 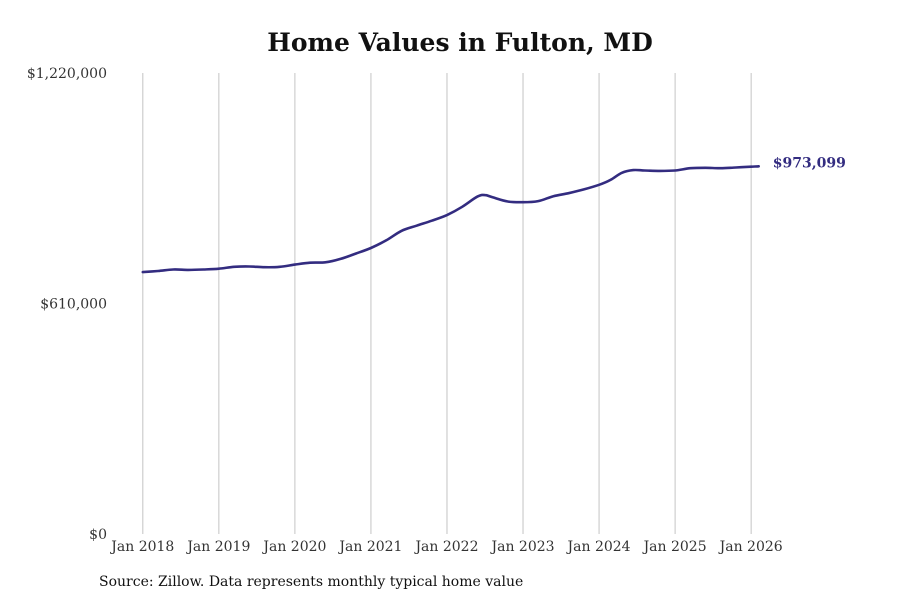 I want to click on x-tick-label: Jan 2021, so click(x=369, y=547).